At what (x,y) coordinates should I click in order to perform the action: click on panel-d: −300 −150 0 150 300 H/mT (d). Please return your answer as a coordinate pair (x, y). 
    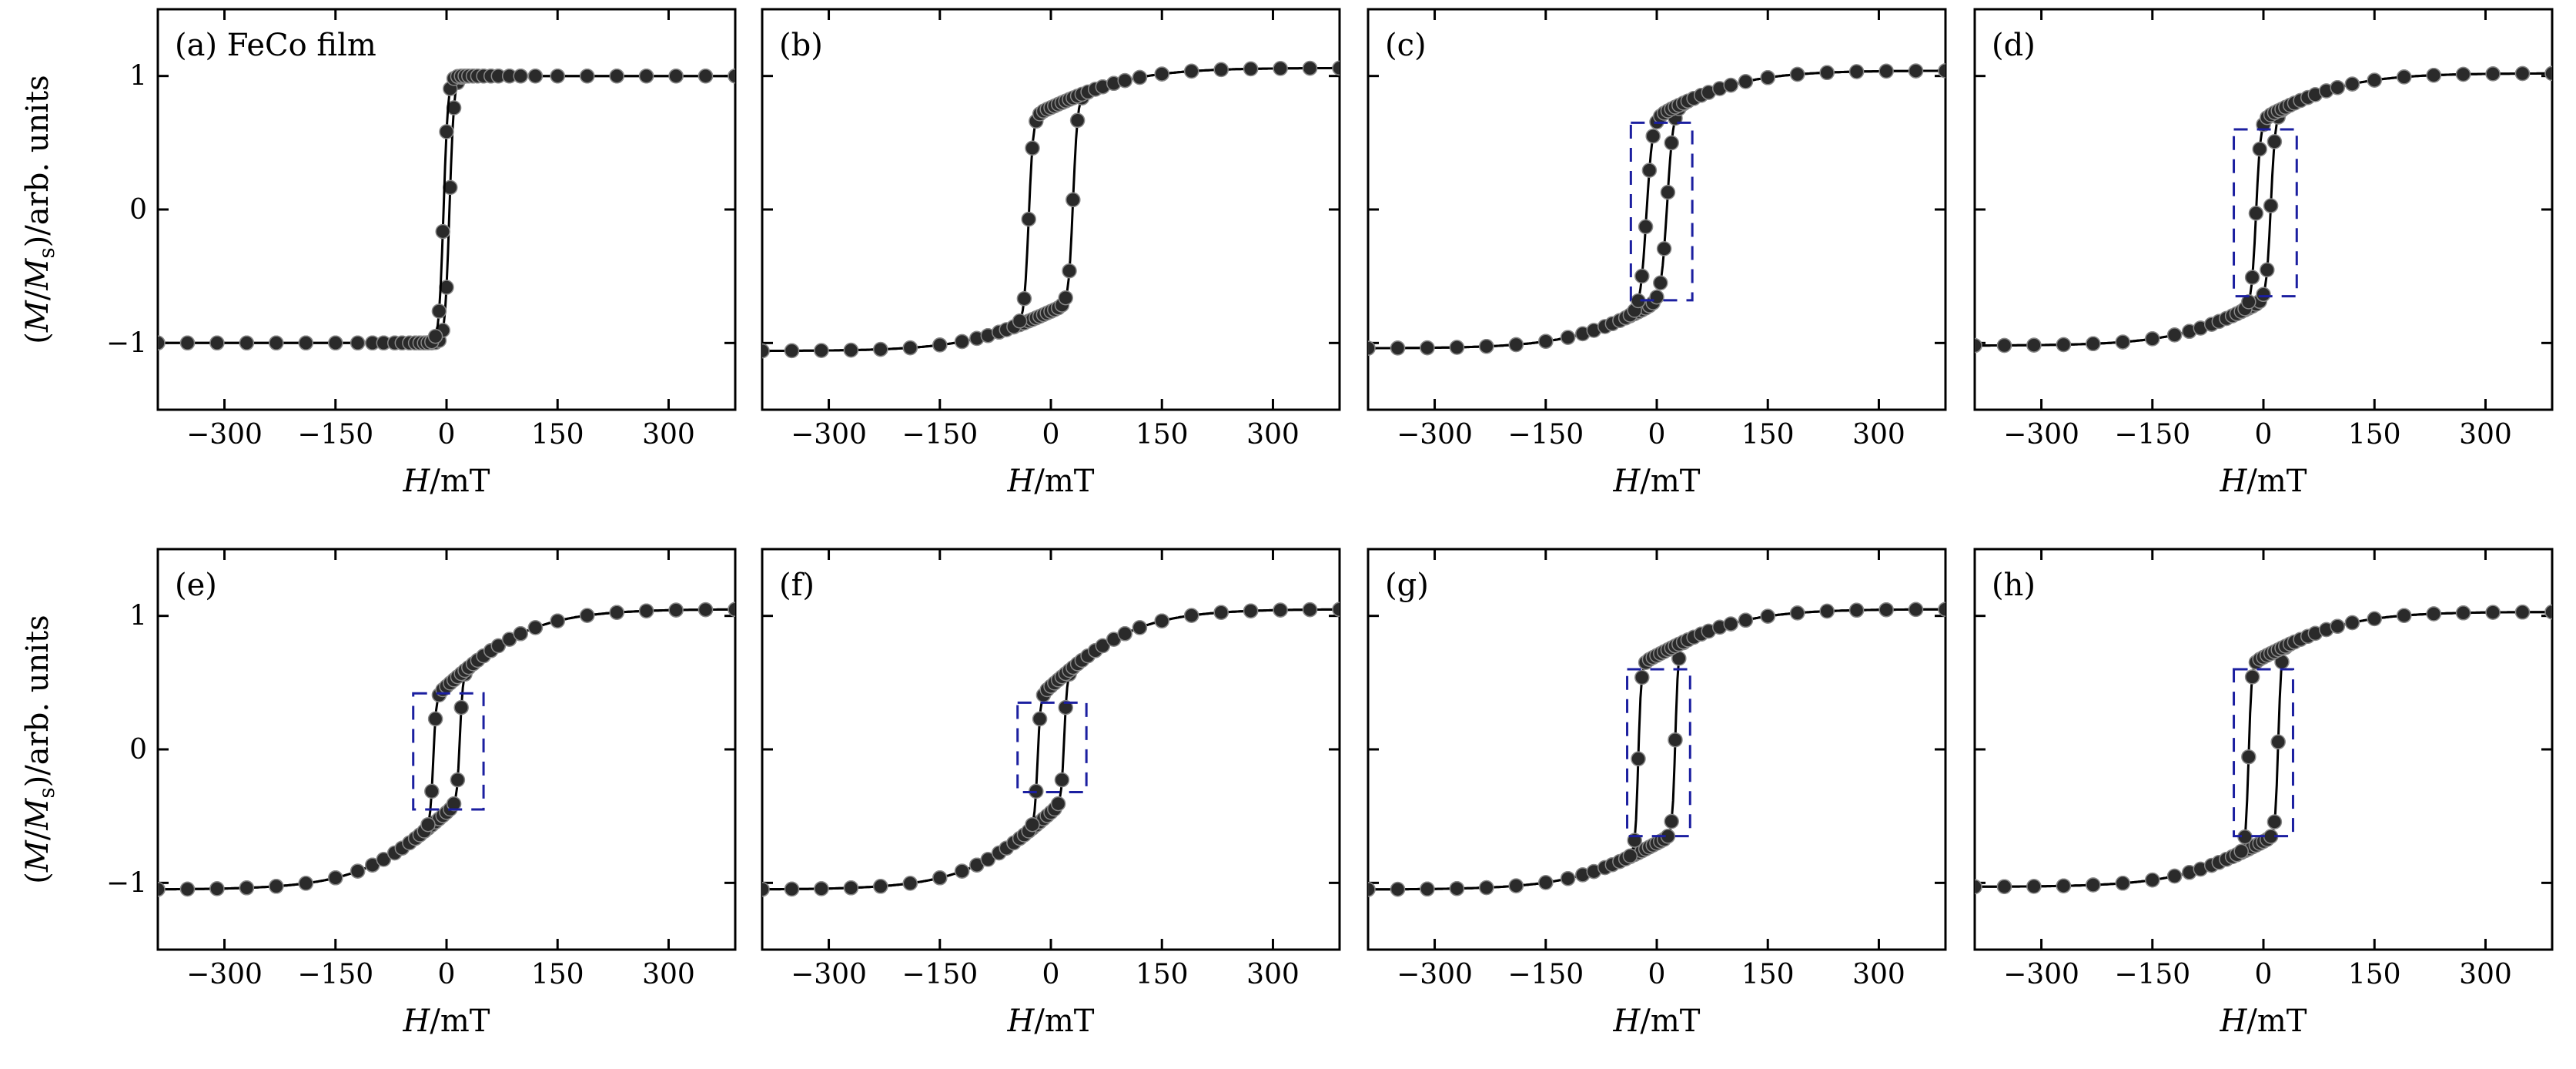
    Looking at the image, I should click on (2263, 253).